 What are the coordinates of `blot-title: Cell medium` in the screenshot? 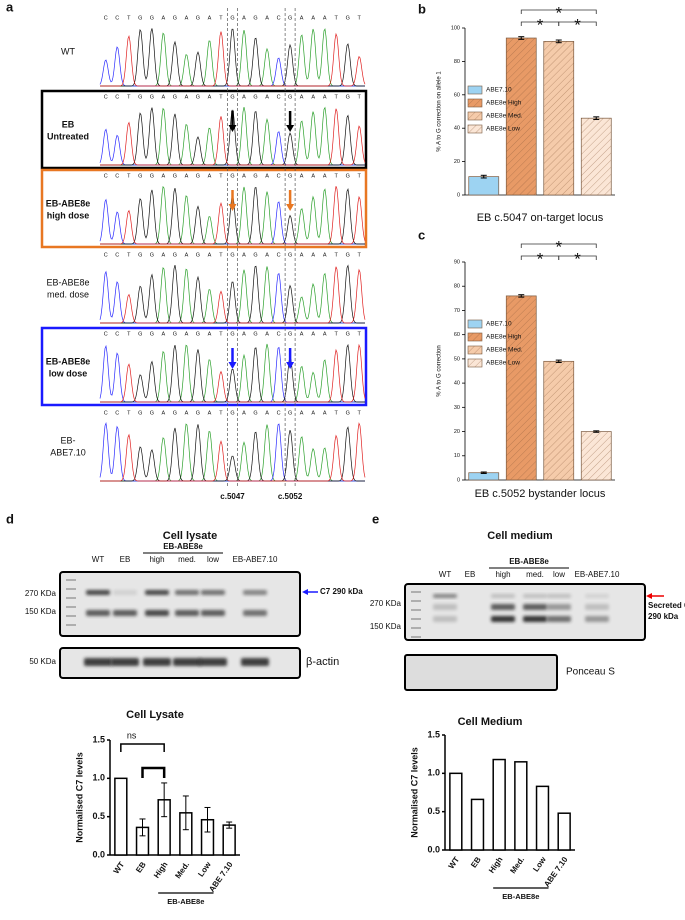 It's located at (520, 536).